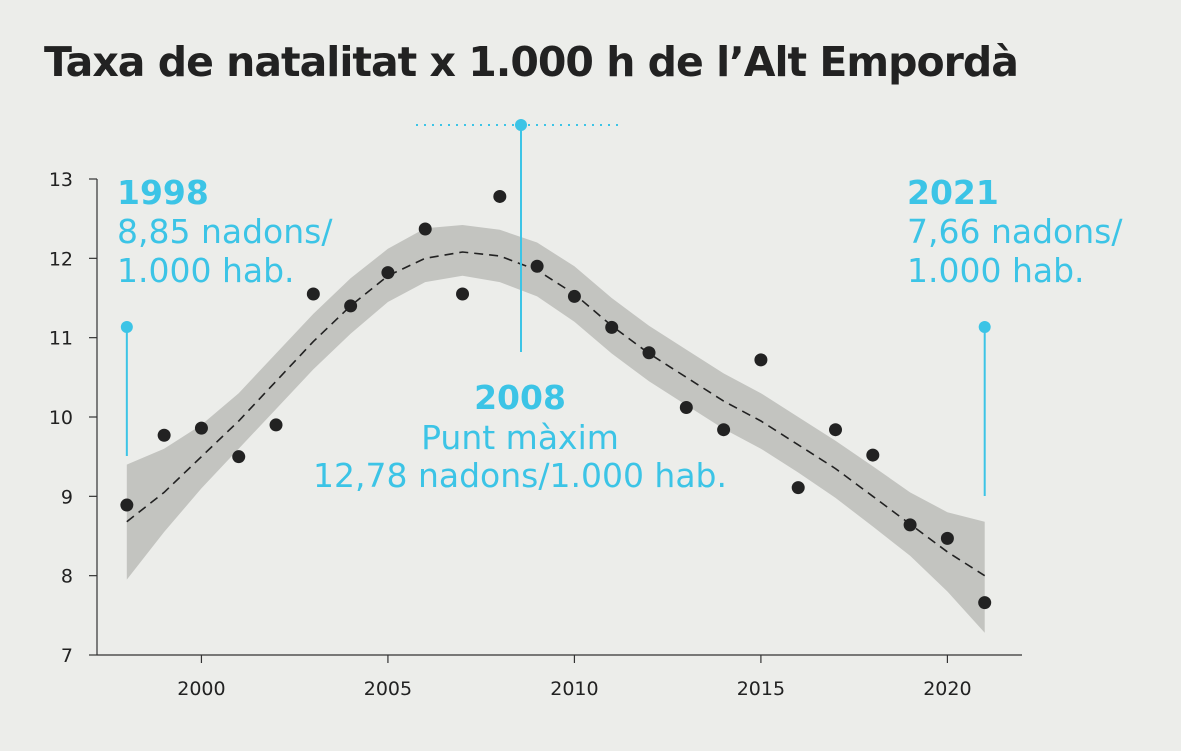 The width and height of the screenshot is (1181, 751). I want to click on annotation-year-2021: 2021, so click(953, 192).